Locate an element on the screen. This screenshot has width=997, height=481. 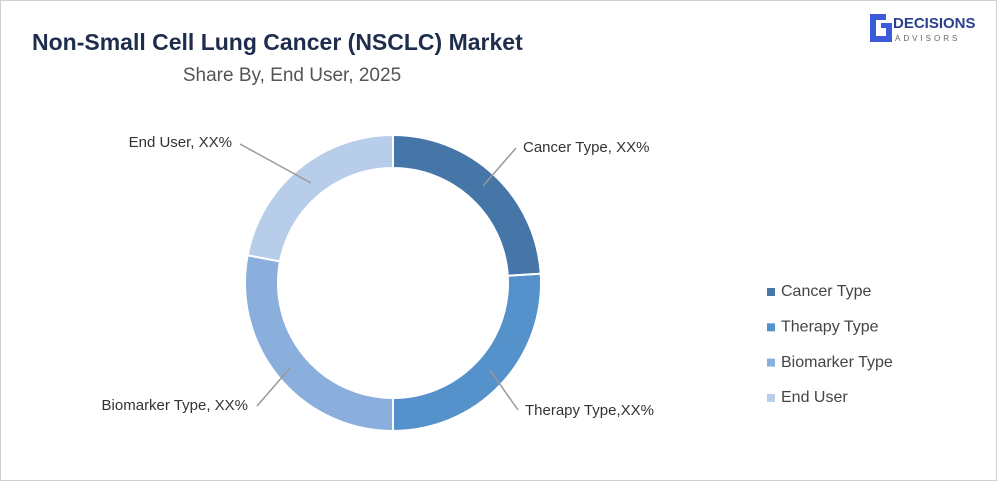
logo-tagline: ADVISORS is located at coordinates (927, 38).